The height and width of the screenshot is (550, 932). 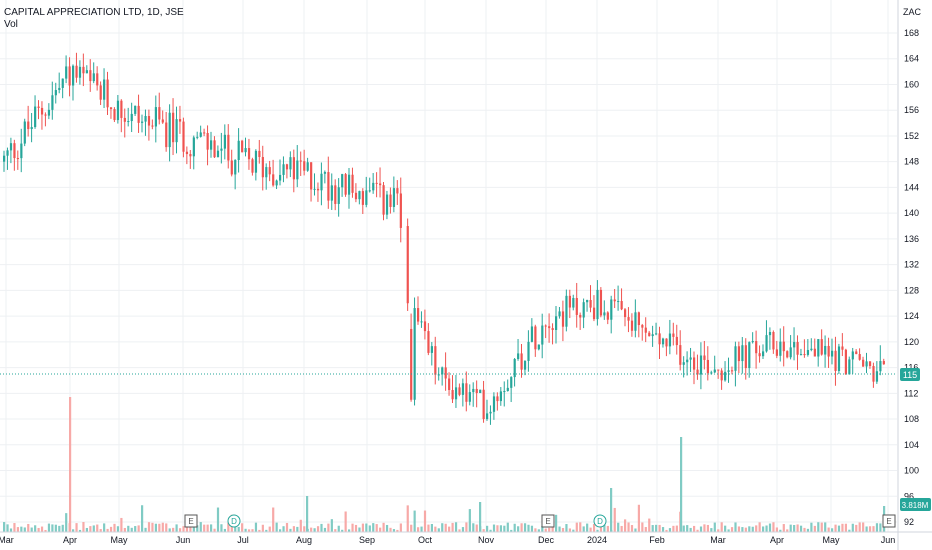 What do you see at coordinates (910, 375) in the screenshot?
I see `last-price-badge: 115` at bounding box center [910, 375].